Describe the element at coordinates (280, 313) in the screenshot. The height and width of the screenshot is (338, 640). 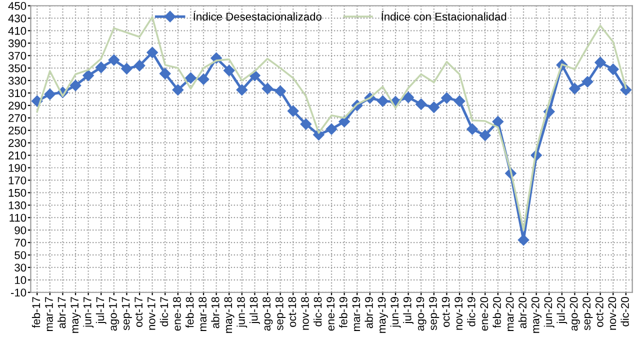
I see `x-tick-label: sep-18` at that location.